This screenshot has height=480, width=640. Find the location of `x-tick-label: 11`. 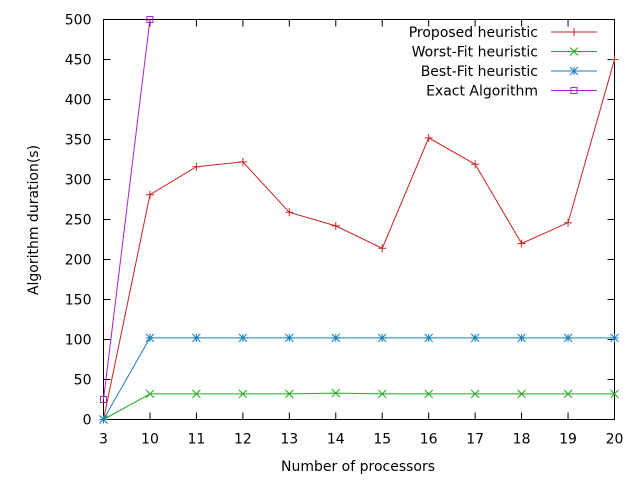

x-tick-label: 11 is located at coordinates (196, 440).